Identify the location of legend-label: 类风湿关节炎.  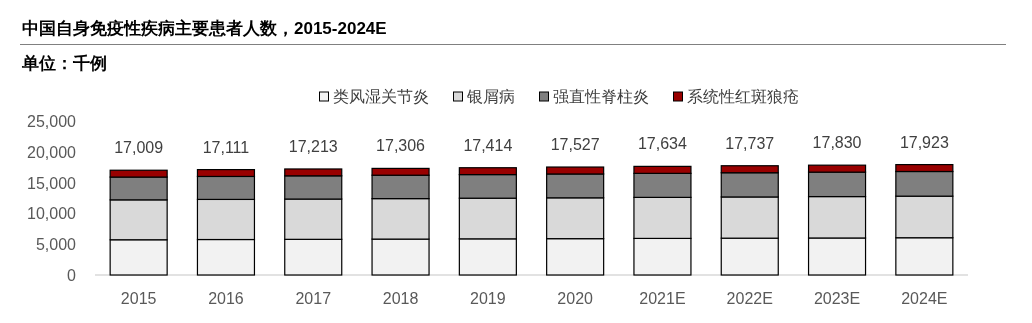
(380, 96).